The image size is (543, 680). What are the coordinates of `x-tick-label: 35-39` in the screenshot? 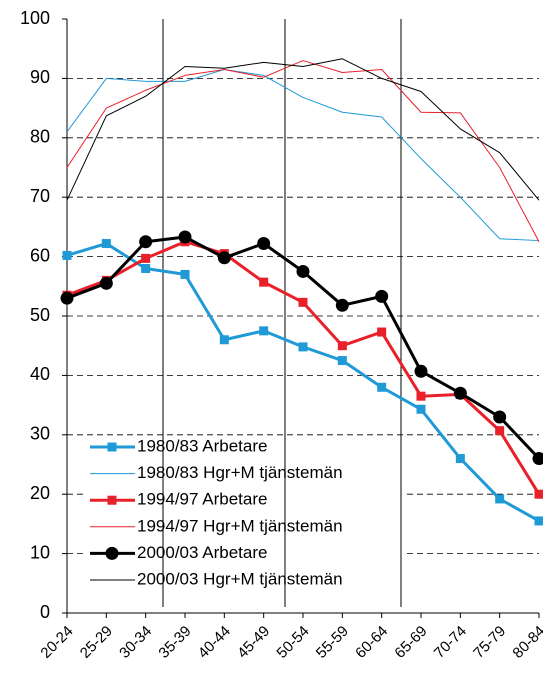 It's located at (174, 642).